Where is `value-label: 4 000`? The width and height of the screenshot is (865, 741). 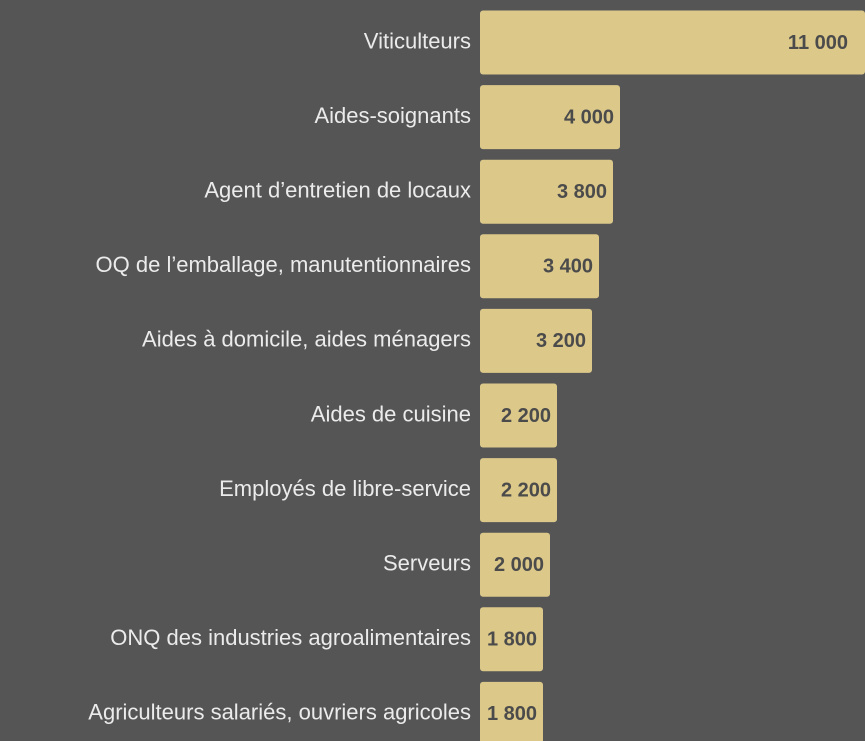
value-label: 4 000 is located at coordinates (589, 117).